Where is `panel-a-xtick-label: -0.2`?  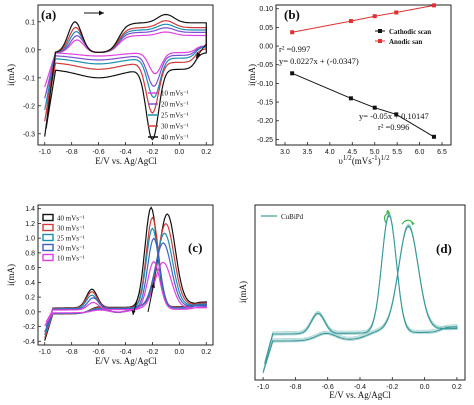 panel-a-xtick-label: -0.2 is located at coordinates (152, 152).